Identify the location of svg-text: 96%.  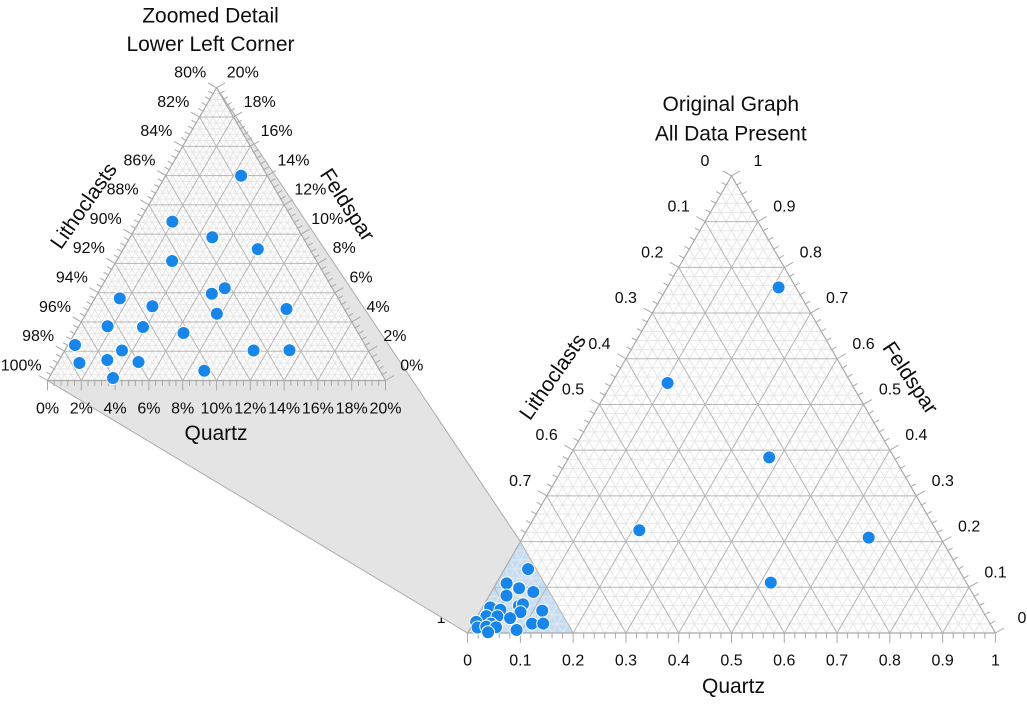
(55, 307).